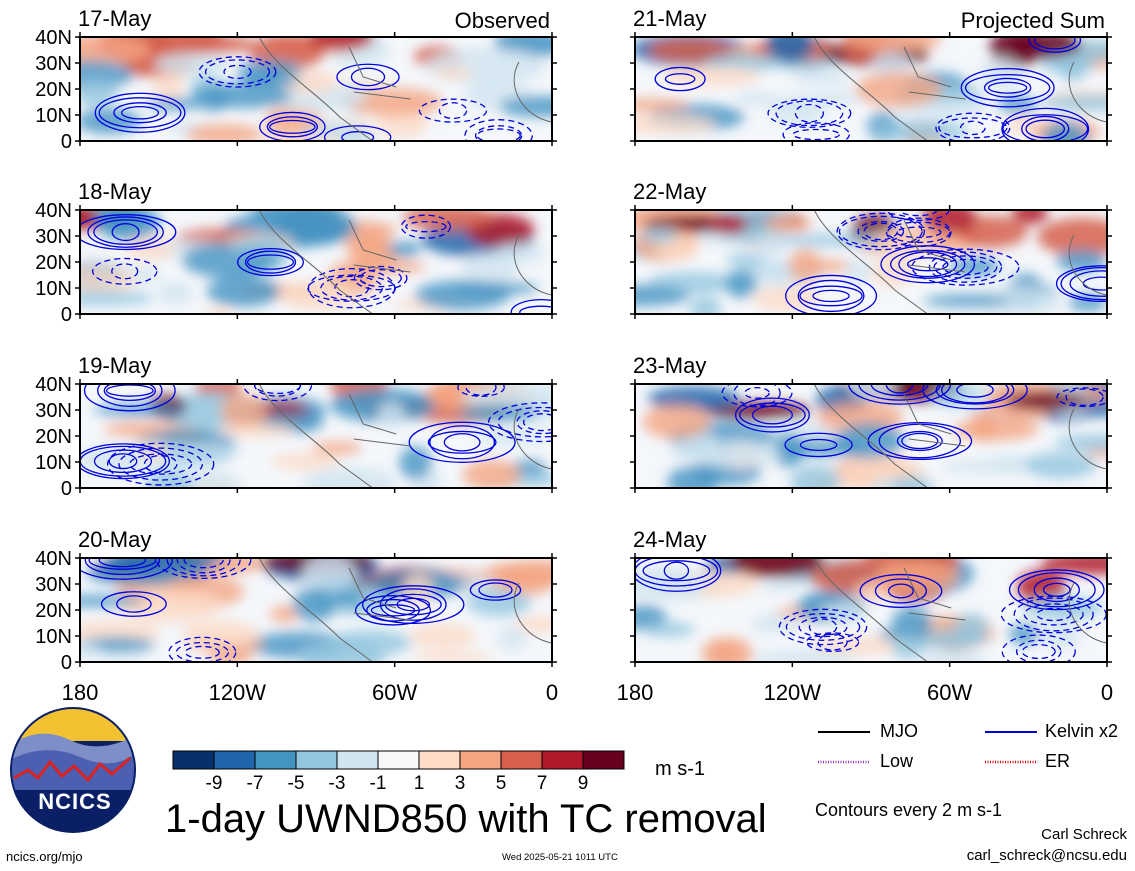 The image size is (1135, 871). I want to click on legend-label-low: Low, so click(897, 761).